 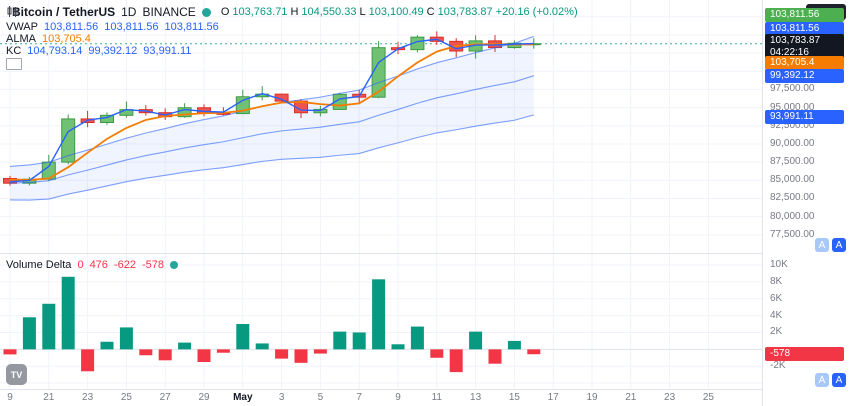 What do you see at coordinates (776, 332) in the screenshot?
I see `volume-tick: 2K` at bounding box center [776, 332].